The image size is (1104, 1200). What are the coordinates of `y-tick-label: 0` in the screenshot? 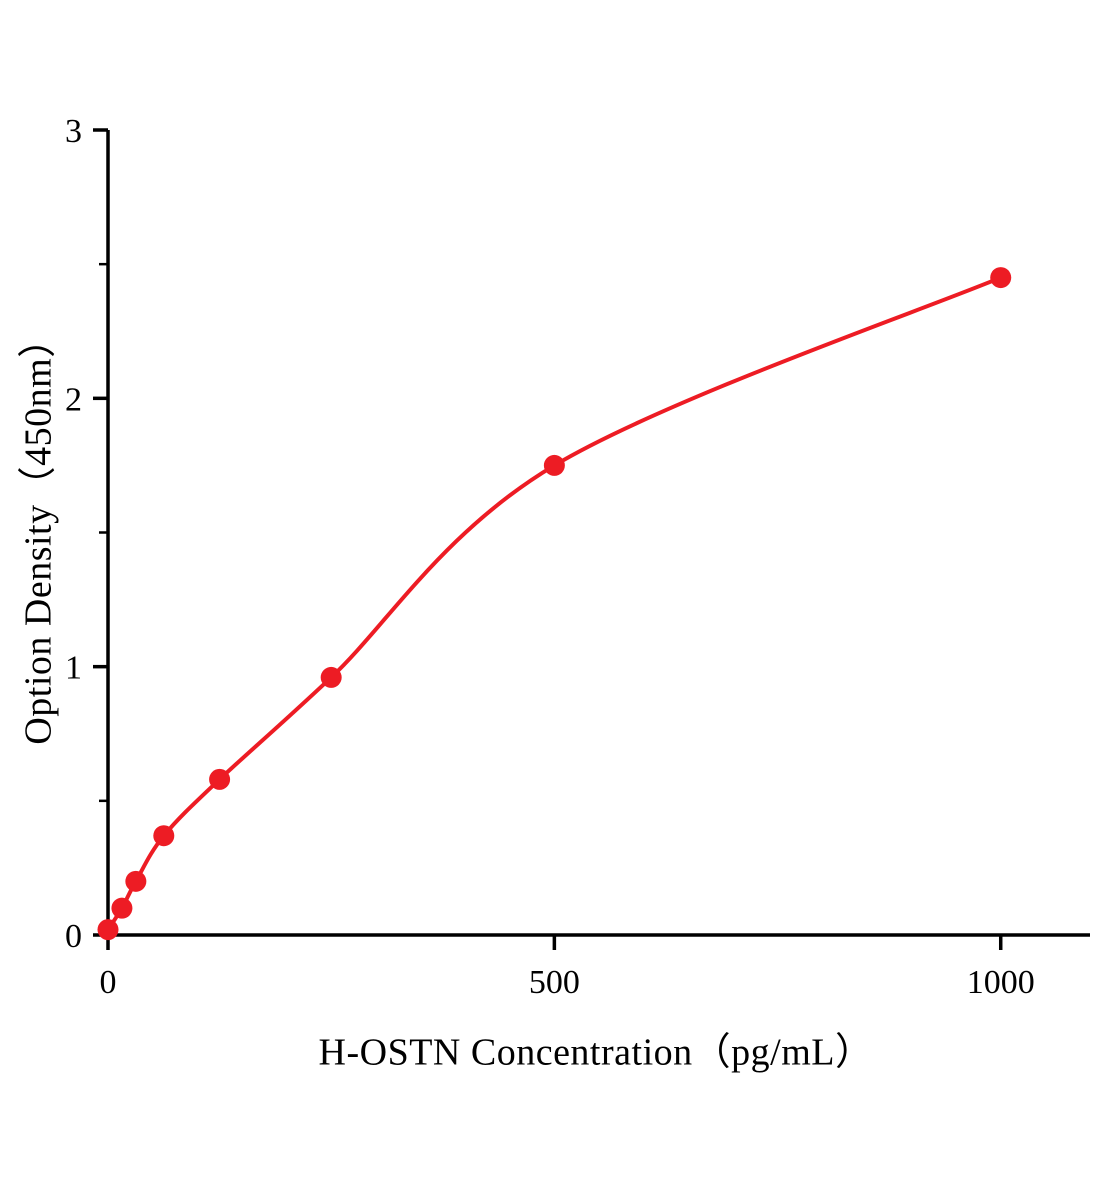 It's located at (73, 936).